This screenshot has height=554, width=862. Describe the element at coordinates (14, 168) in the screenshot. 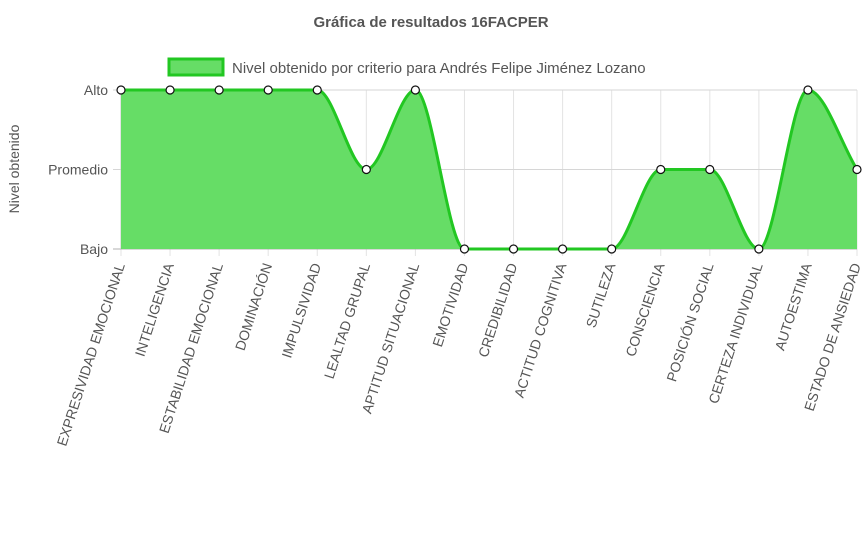

I see `y-axis-title: Nivel obtenido` at that location.